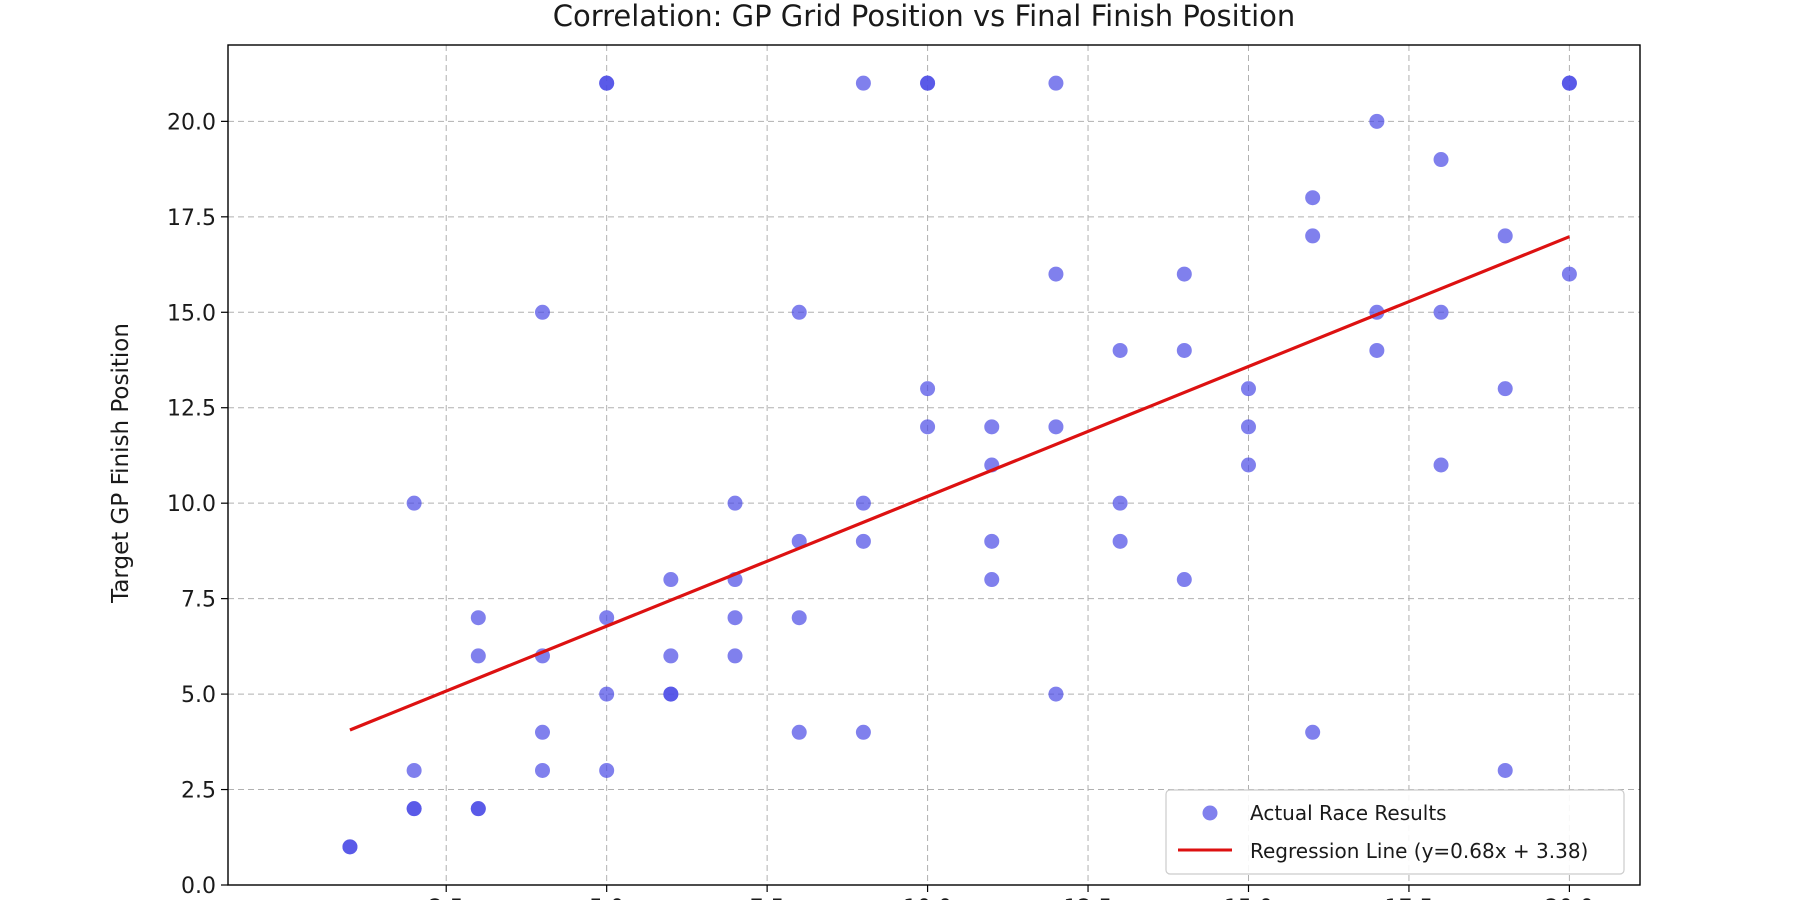  What do you see at coordinates (1419, 851) in the screenshot?
I see `legend-label-regression: Regression Line (y=0.68x + 3.38)` at bounding box center [1419, 851].